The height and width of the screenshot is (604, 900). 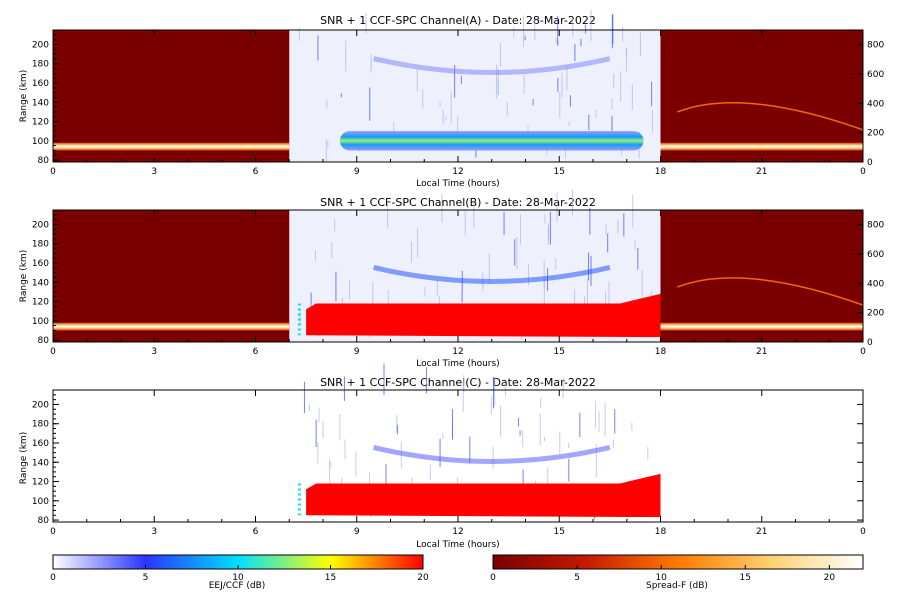 What do you see at coordinates (677, 586) in the screenshot?
I see `colorbar-spread-f-label: Spread-F (dB)` at bounding box center [677, 586].